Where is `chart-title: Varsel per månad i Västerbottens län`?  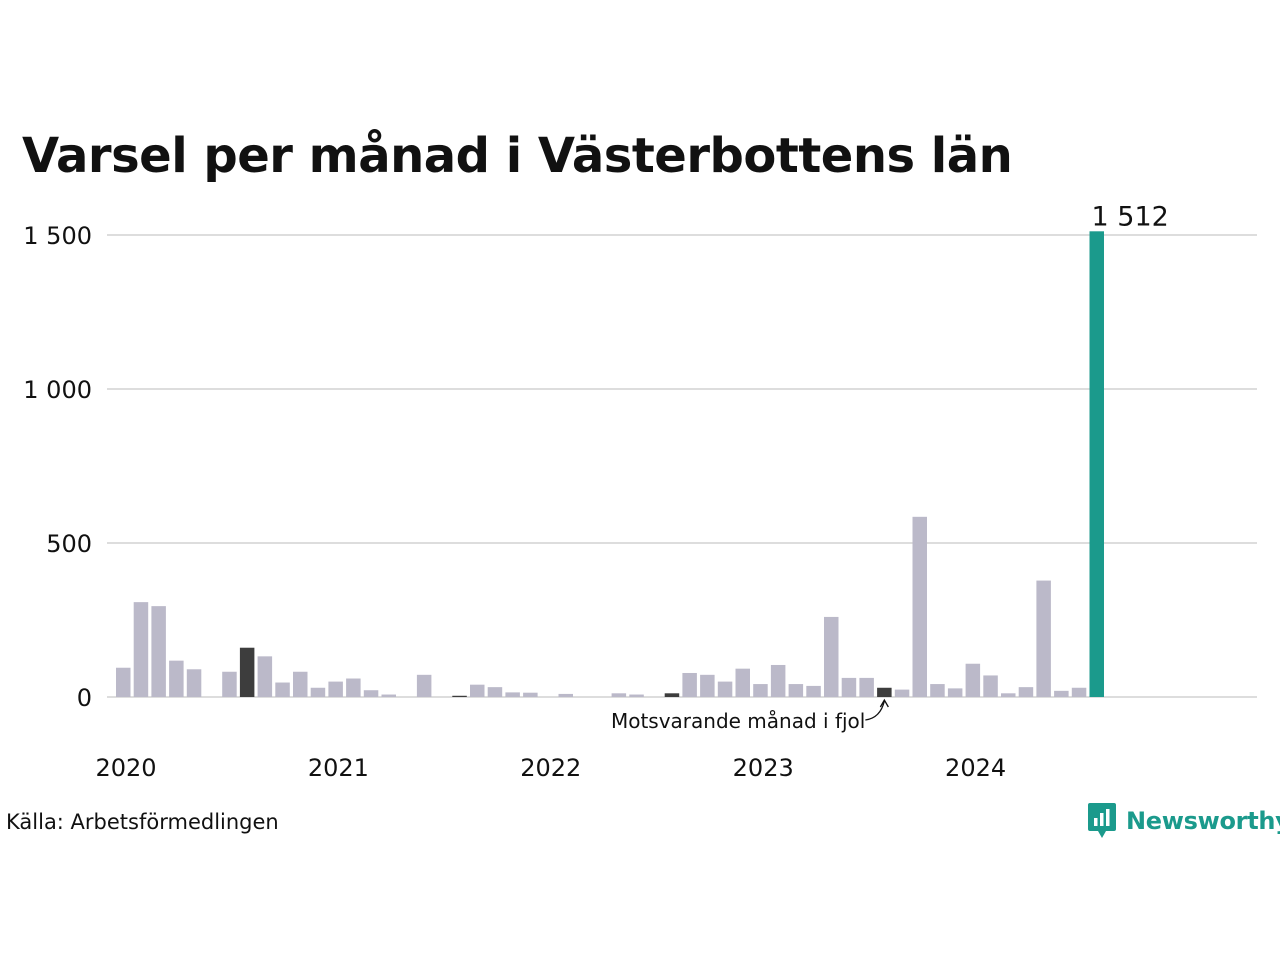
chart-title: Varsel per månad i Västerbottens län is located at coordinates (517, 156).